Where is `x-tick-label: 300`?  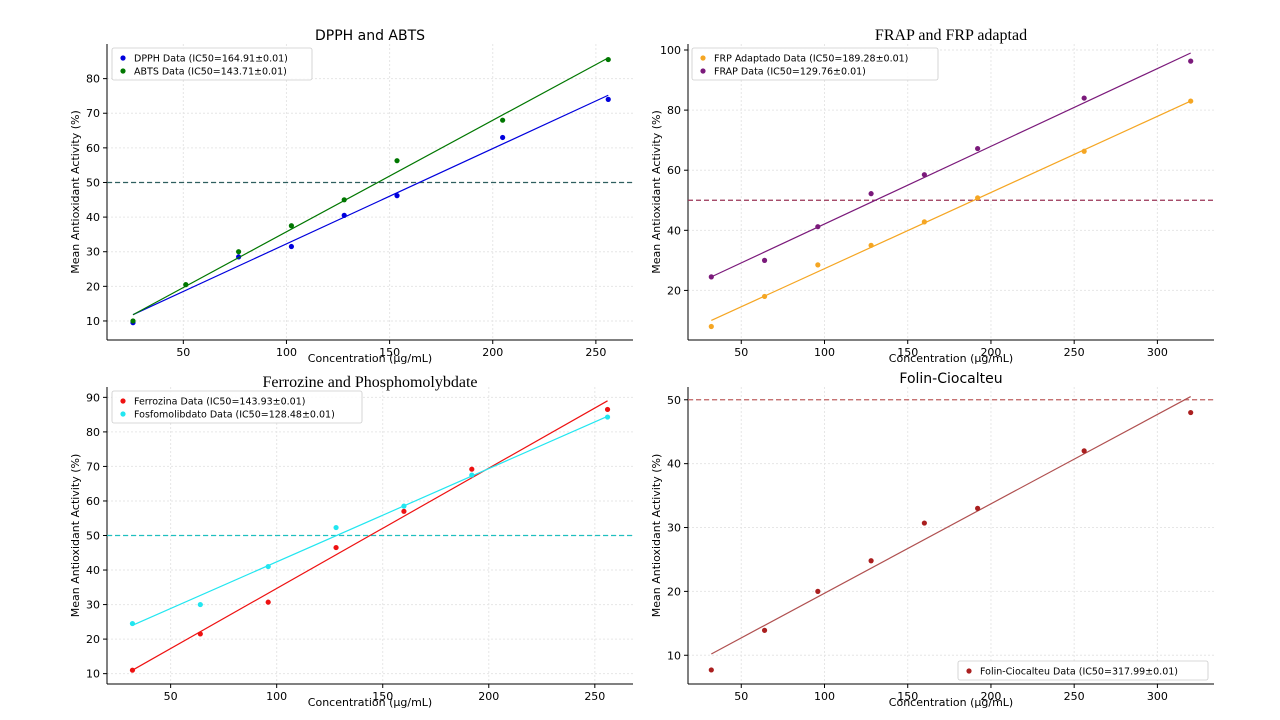 x-tick-label: 300 is located at coordinates (1157, 352).